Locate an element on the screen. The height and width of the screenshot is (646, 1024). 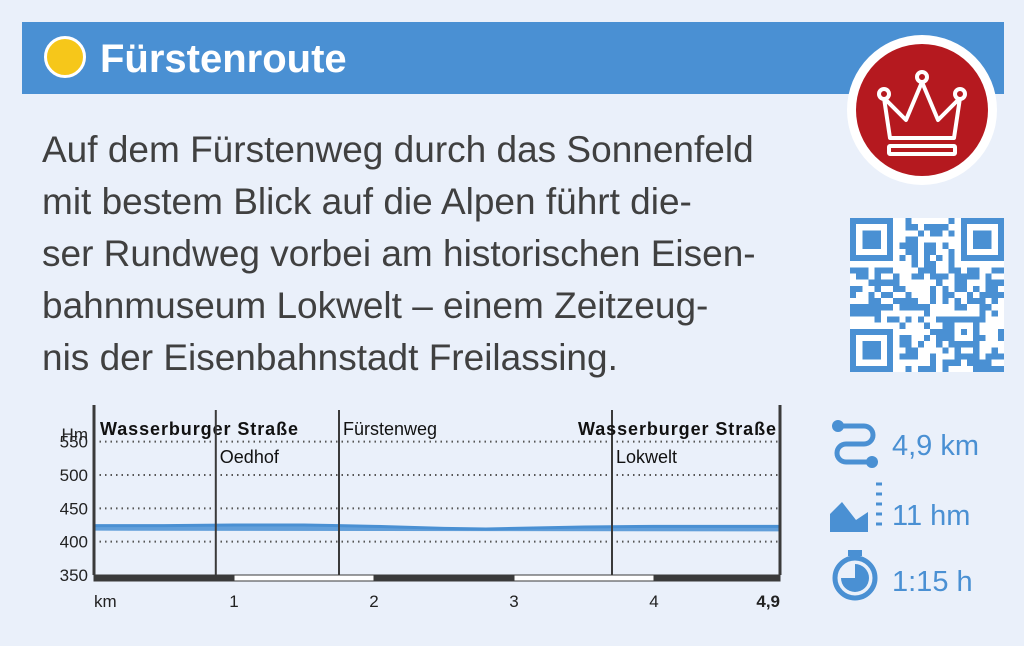
description-line: bahnmuseum Lokwelt – einem Zeitzeug- is located at coordinates (375, 305).